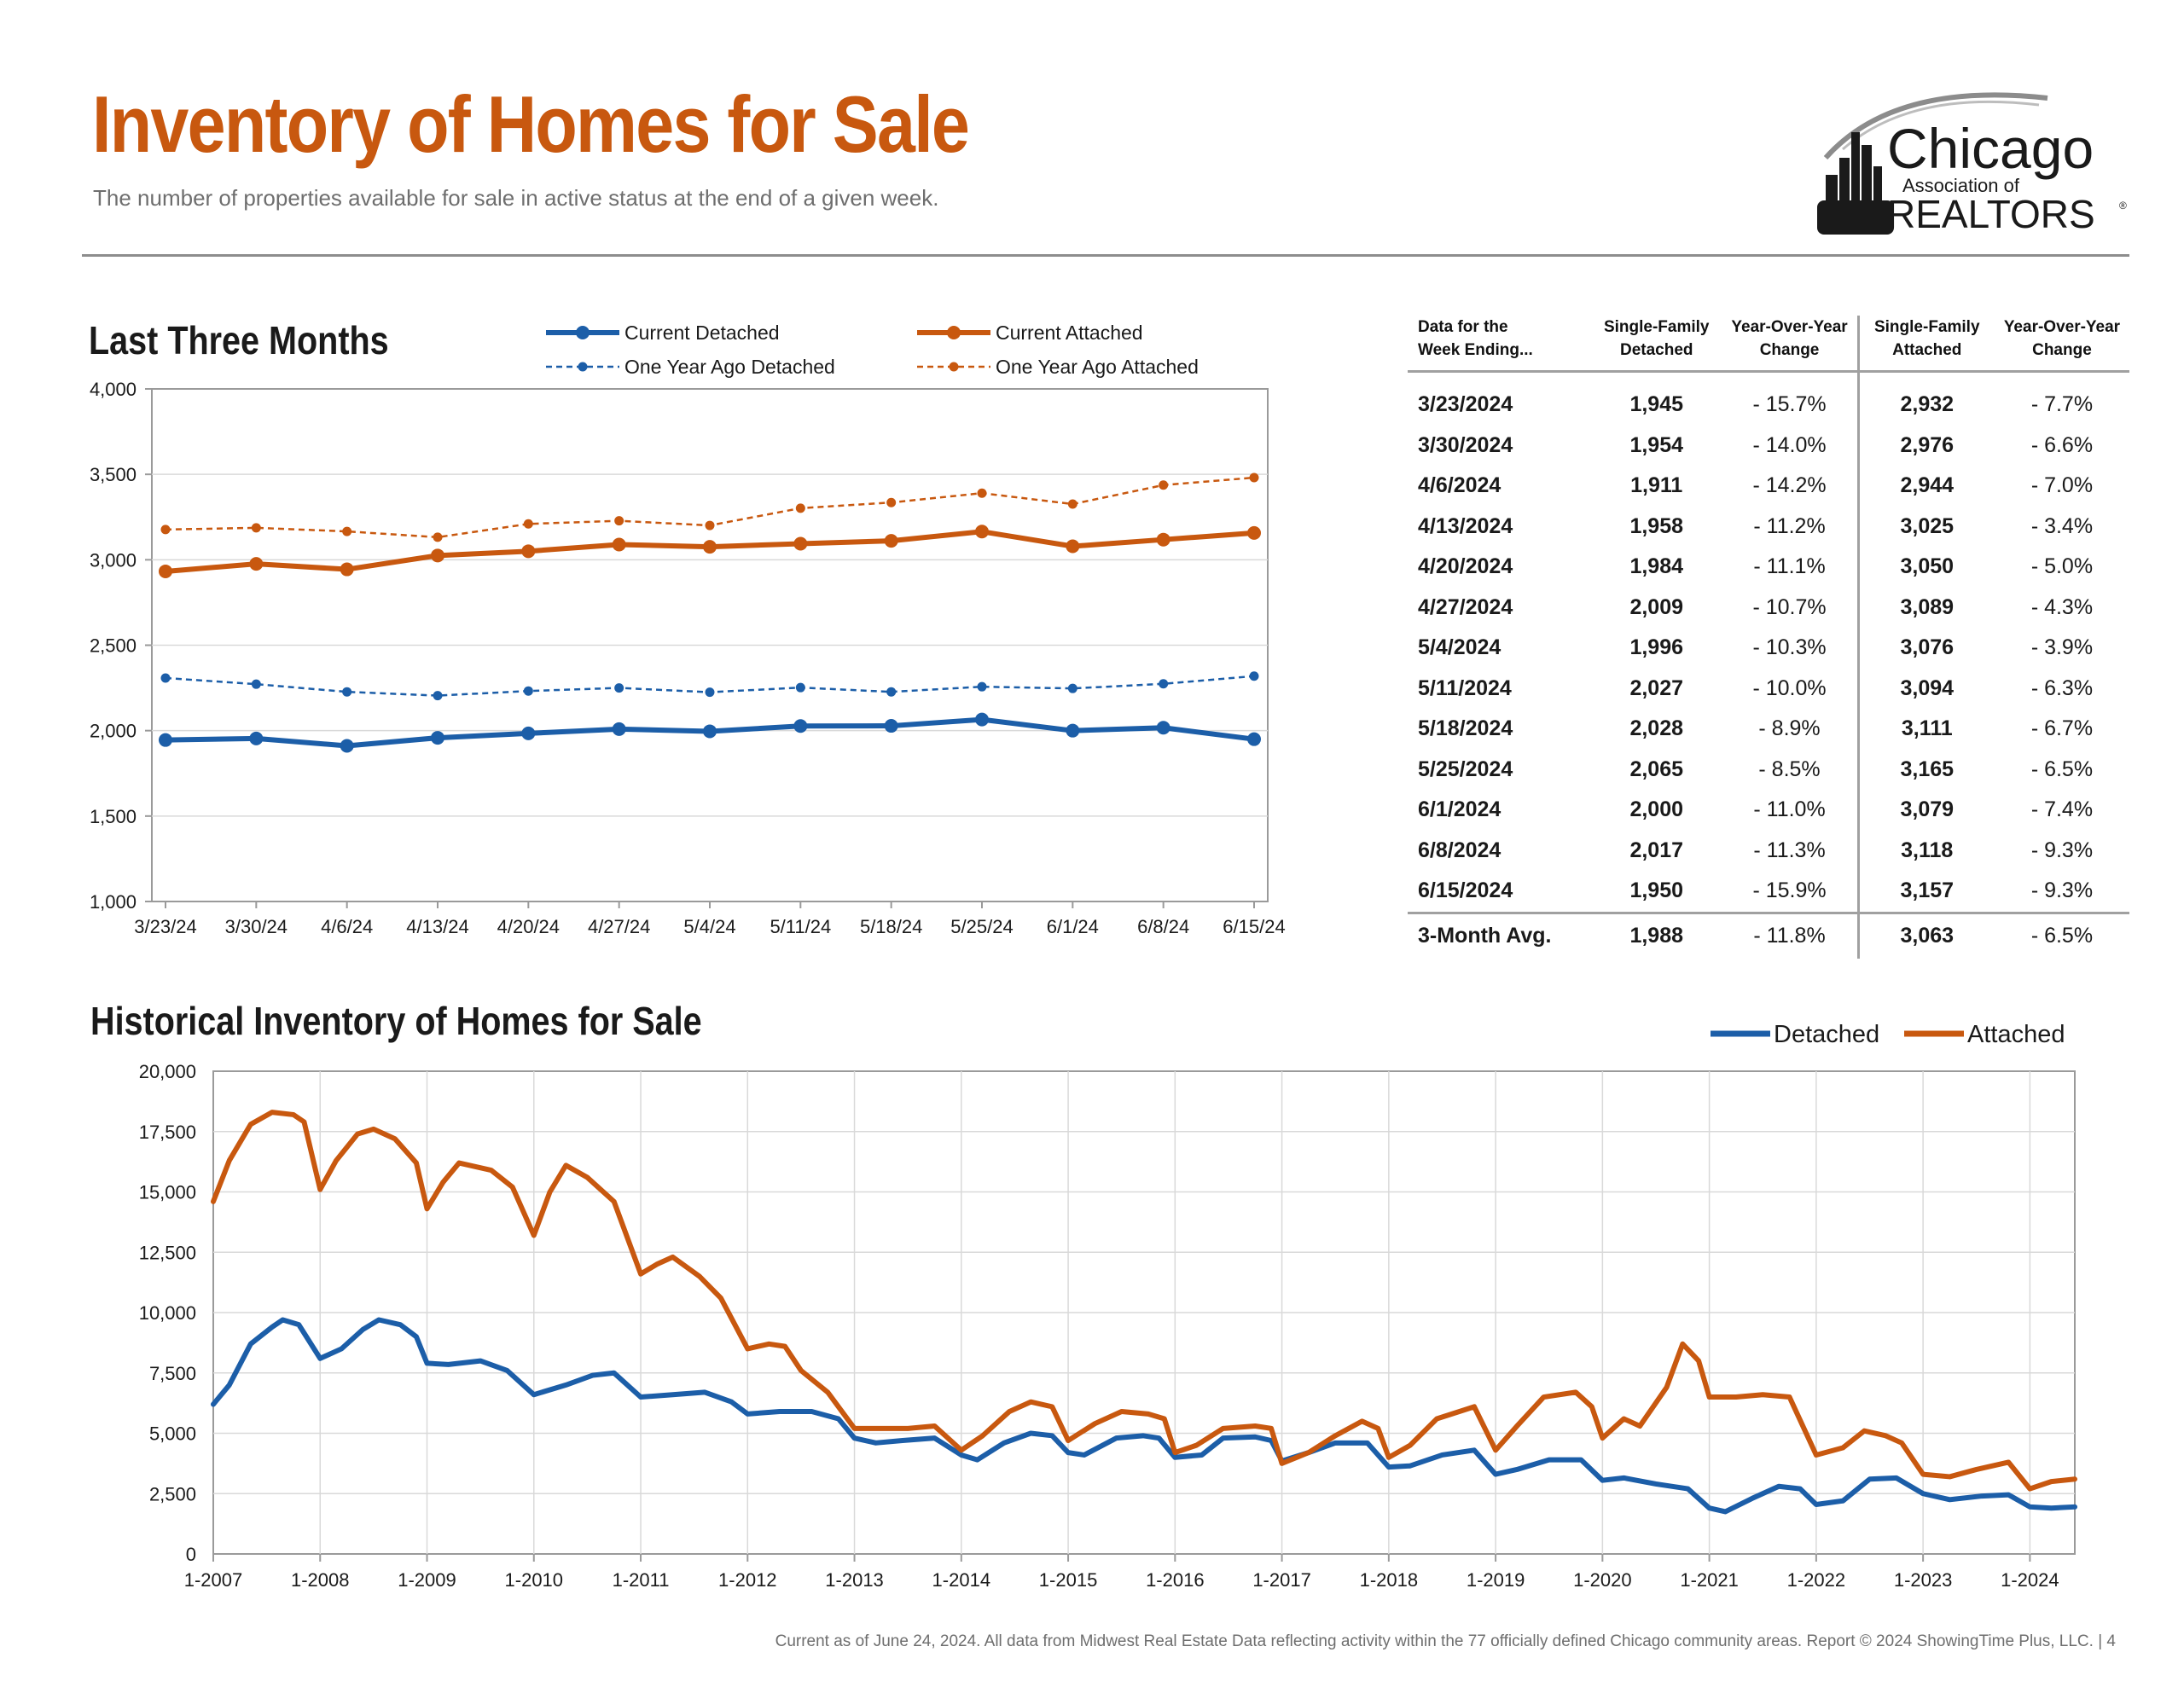 This screenshot has height=1687, width=2184. Describe the element at coordinates (113, 817) in the screenshot. I see `y-tick-label: 1,500` at that location.